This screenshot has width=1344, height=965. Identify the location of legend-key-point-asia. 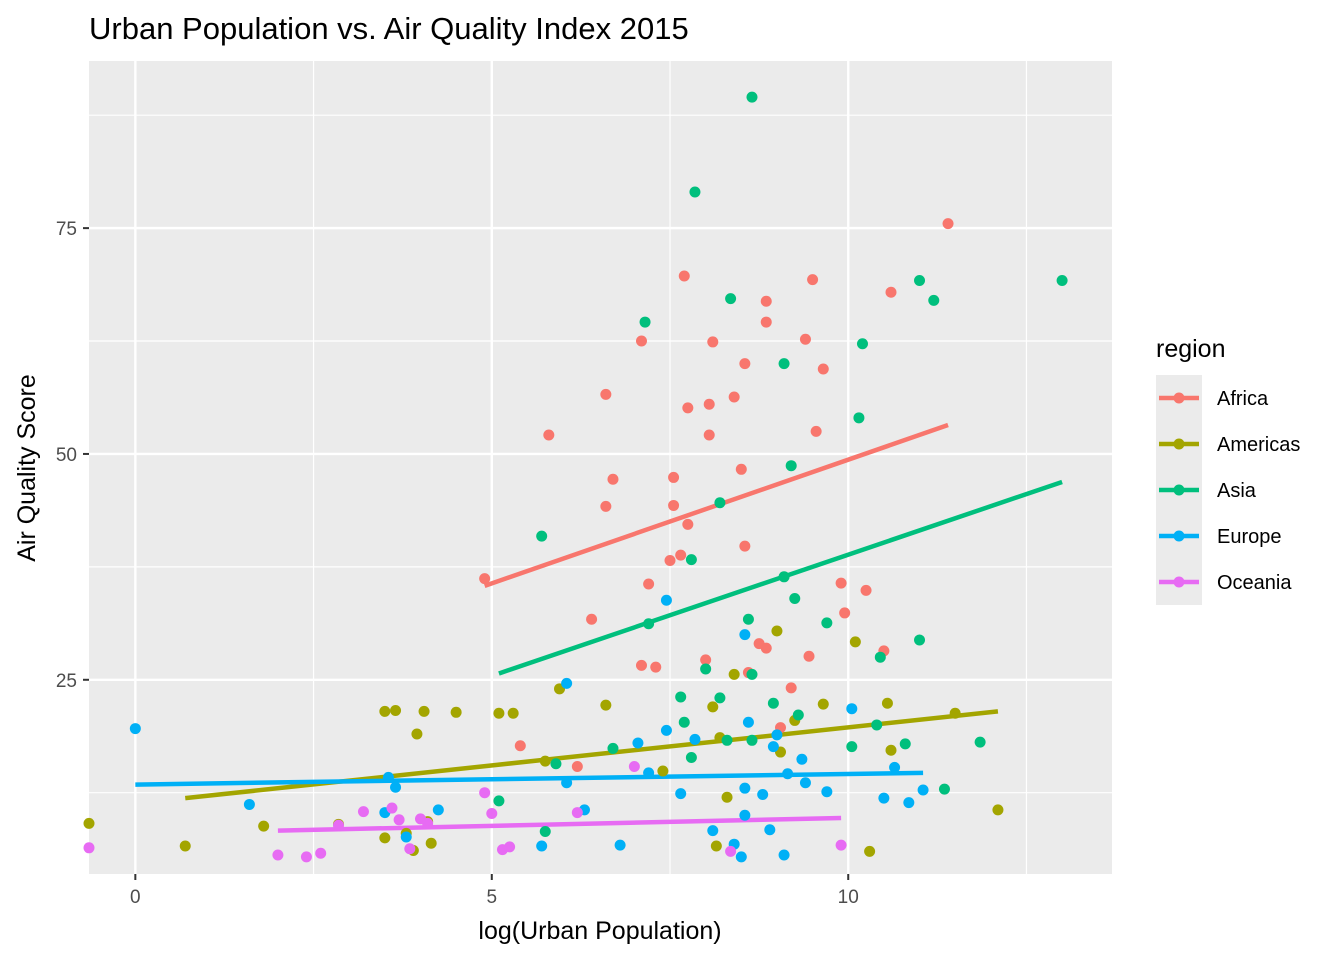
(1179, 490).